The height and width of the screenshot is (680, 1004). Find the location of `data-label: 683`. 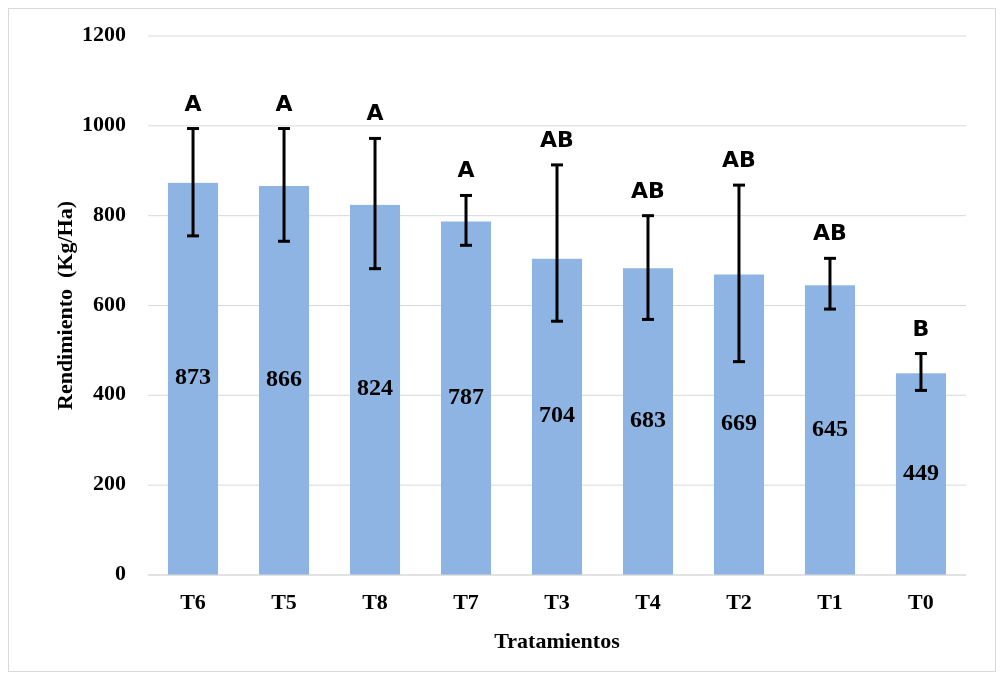

data-label: 683 is located at coordinates (647, 419).